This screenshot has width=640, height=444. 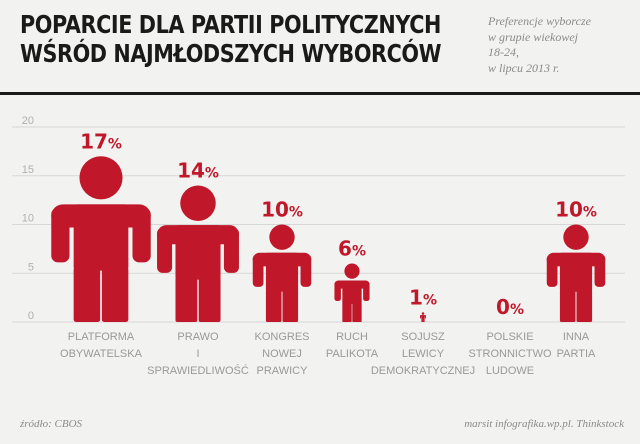 What do you see at coordinates (576, 354) in the screenshot?
I see `category-label: PARTIA` at bounding box center [576, 354].